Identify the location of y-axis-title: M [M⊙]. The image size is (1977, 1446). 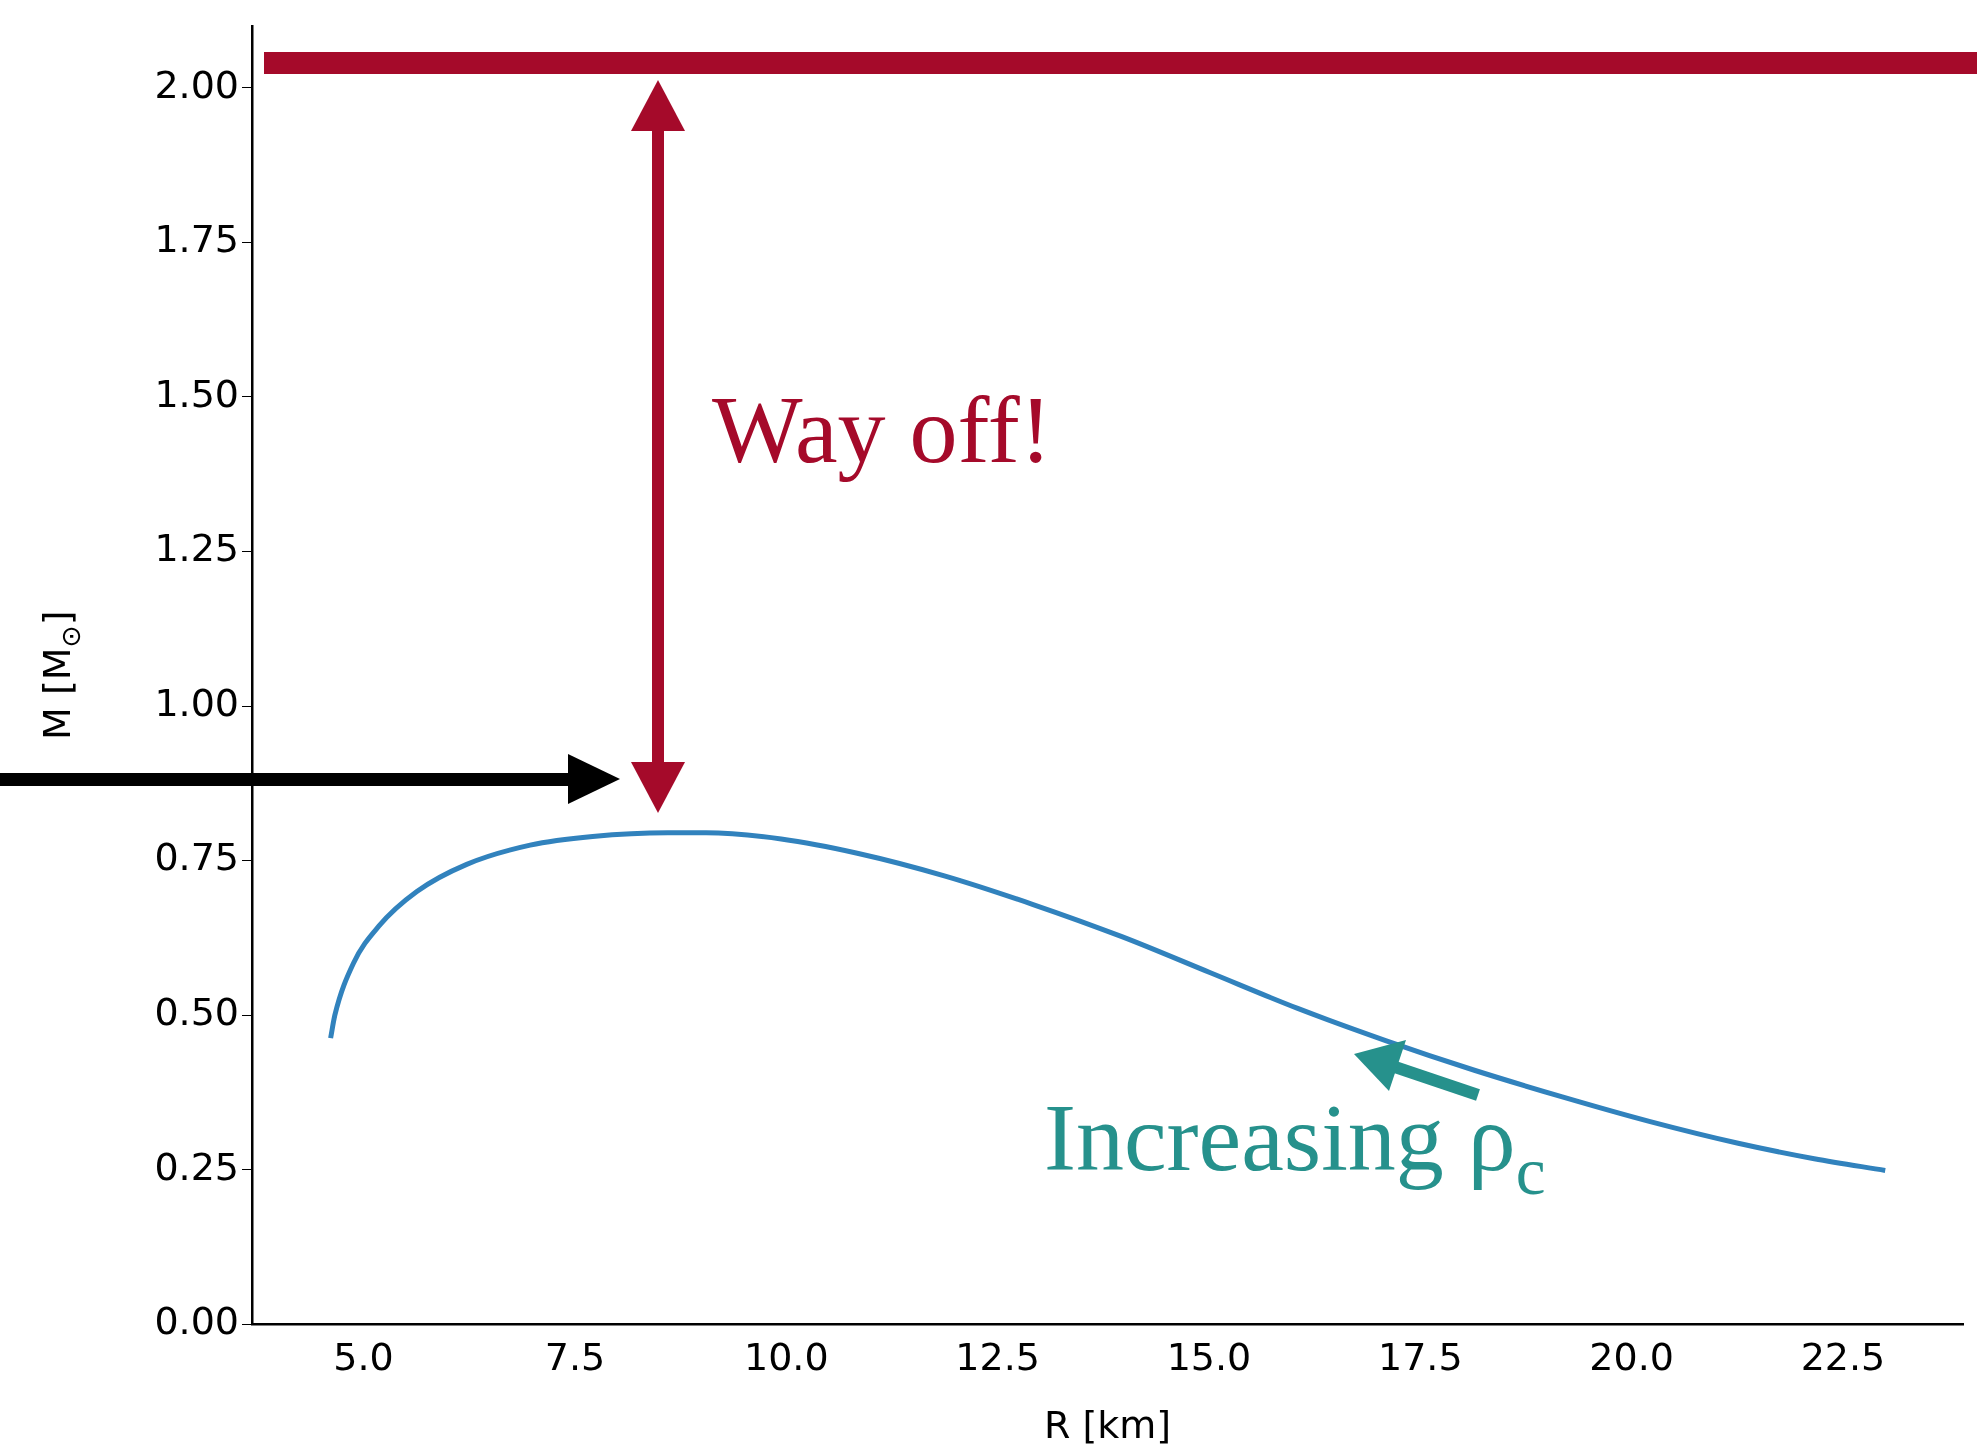
(60, 675).